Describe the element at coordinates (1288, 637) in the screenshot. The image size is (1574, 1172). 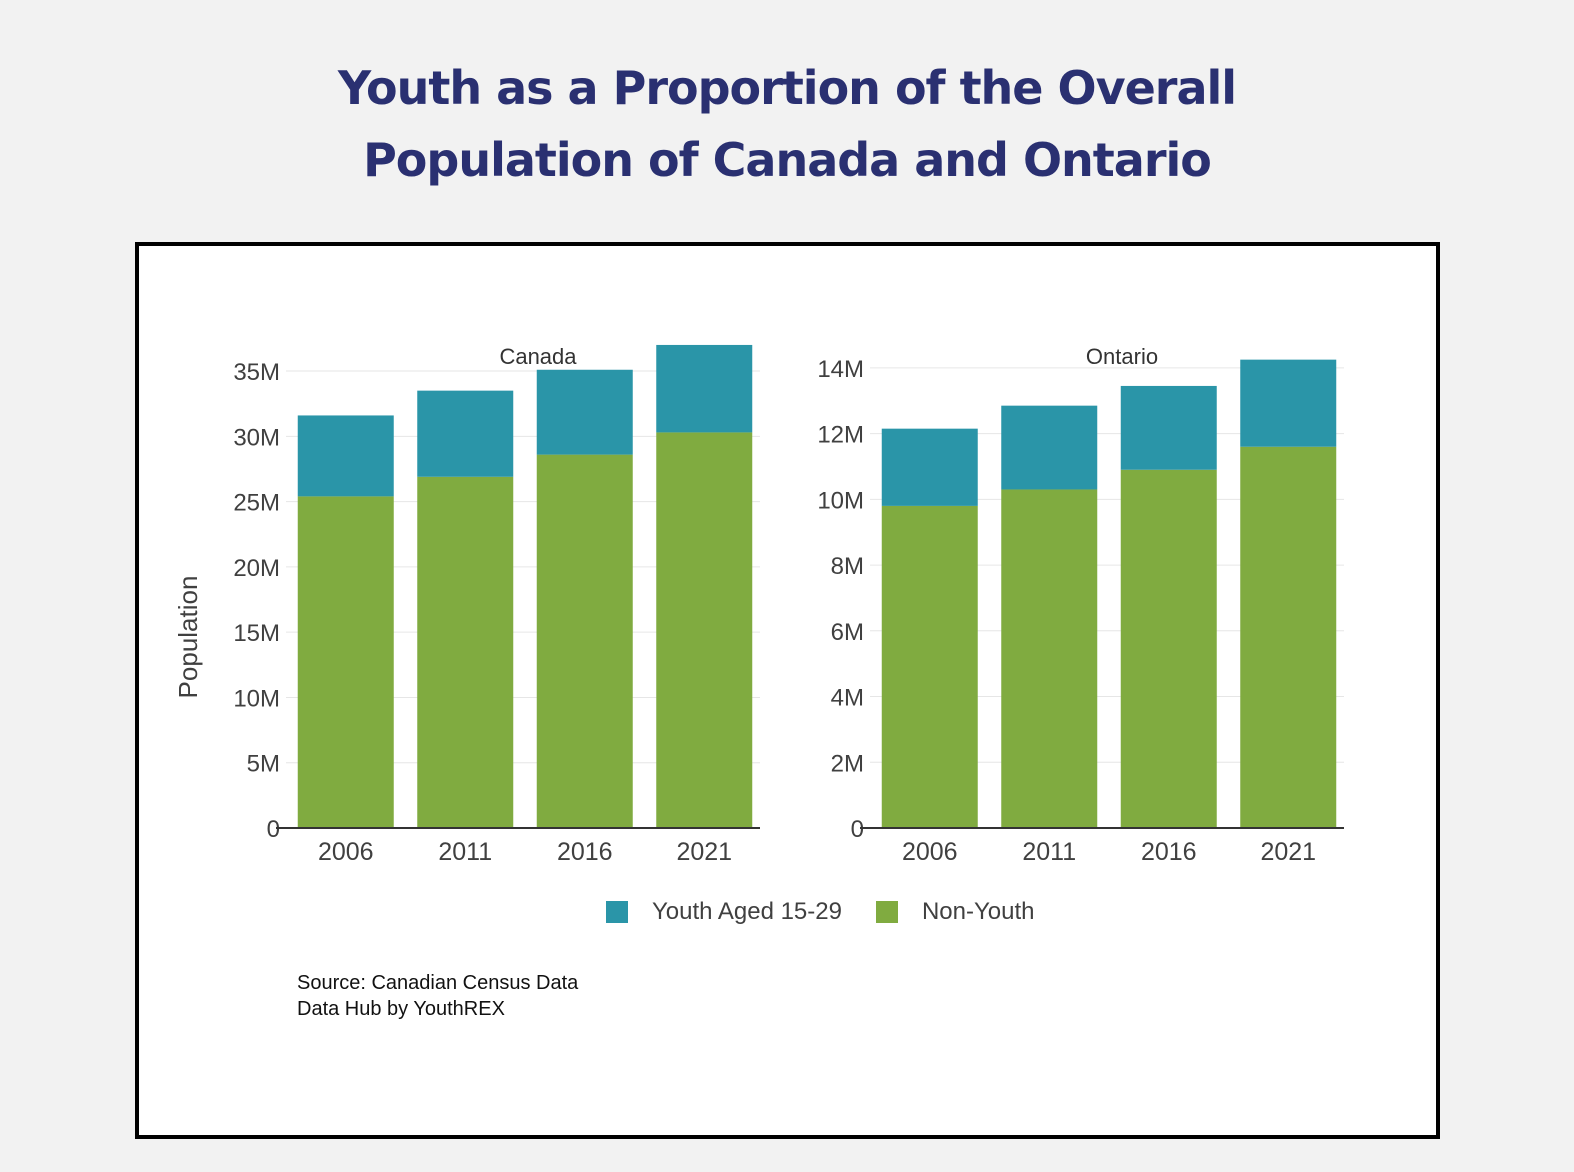
I see `bar-ontario-2021-non-youth` at that location.